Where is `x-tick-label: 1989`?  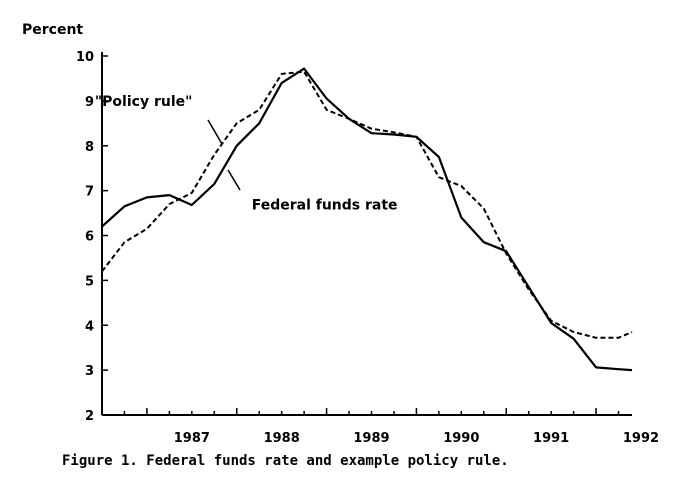 x-tick-label: 1989 is located at coordinates (371, 438).